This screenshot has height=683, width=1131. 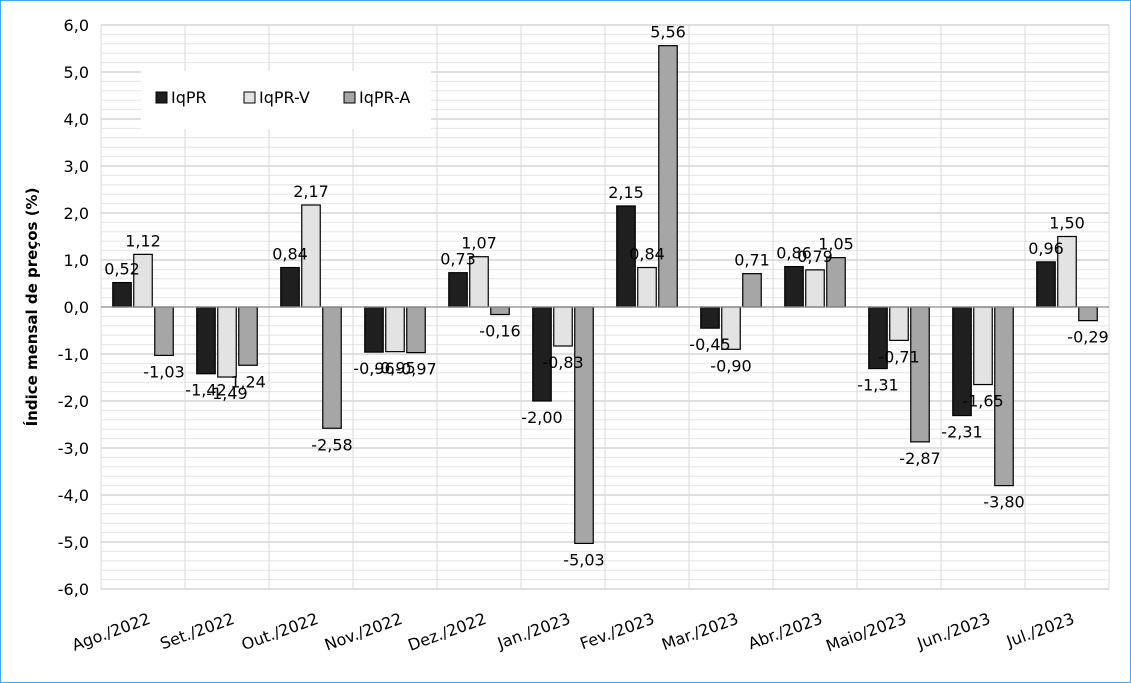 What do you see at coordinates (394, 368) in the screenshot?
I see `data-label: -0,95` at bounding box center [394, 368].